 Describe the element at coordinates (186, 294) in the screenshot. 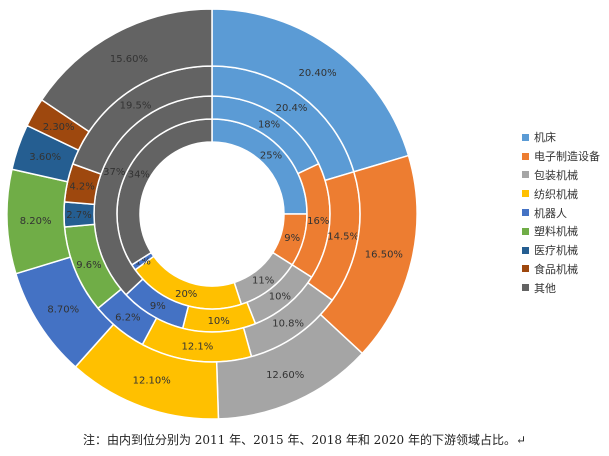

I see `ring-1-label-4: 20%` at that location.